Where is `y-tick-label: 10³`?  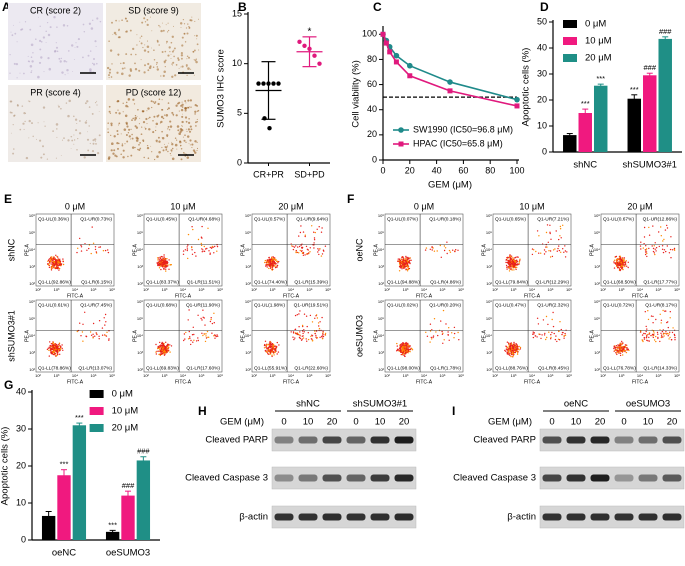 y-tick-label: 10³ is located at coordinates (381, 266).